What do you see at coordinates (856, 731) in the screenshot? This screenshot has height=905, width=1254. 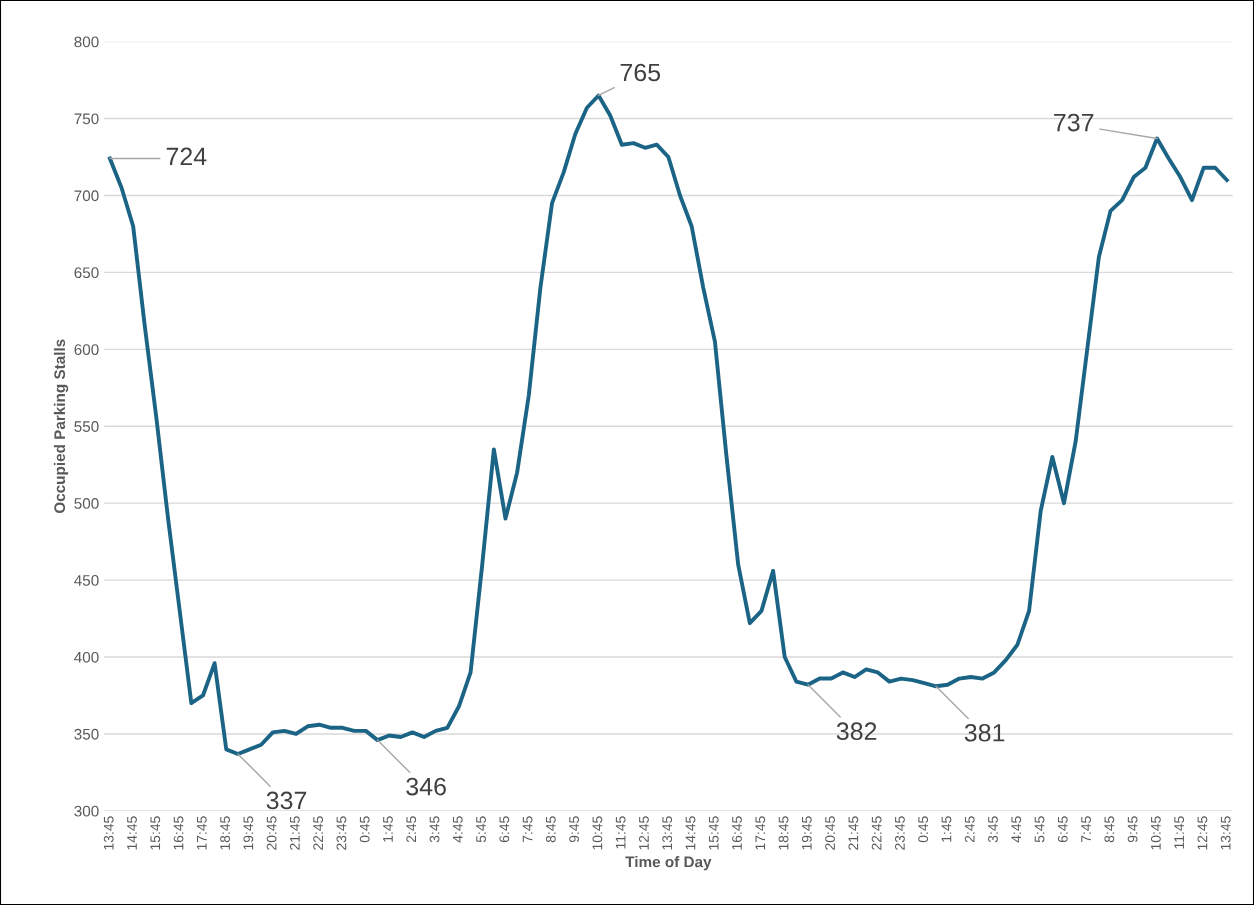 I see `text: 382` at bounding box center [856, 731].